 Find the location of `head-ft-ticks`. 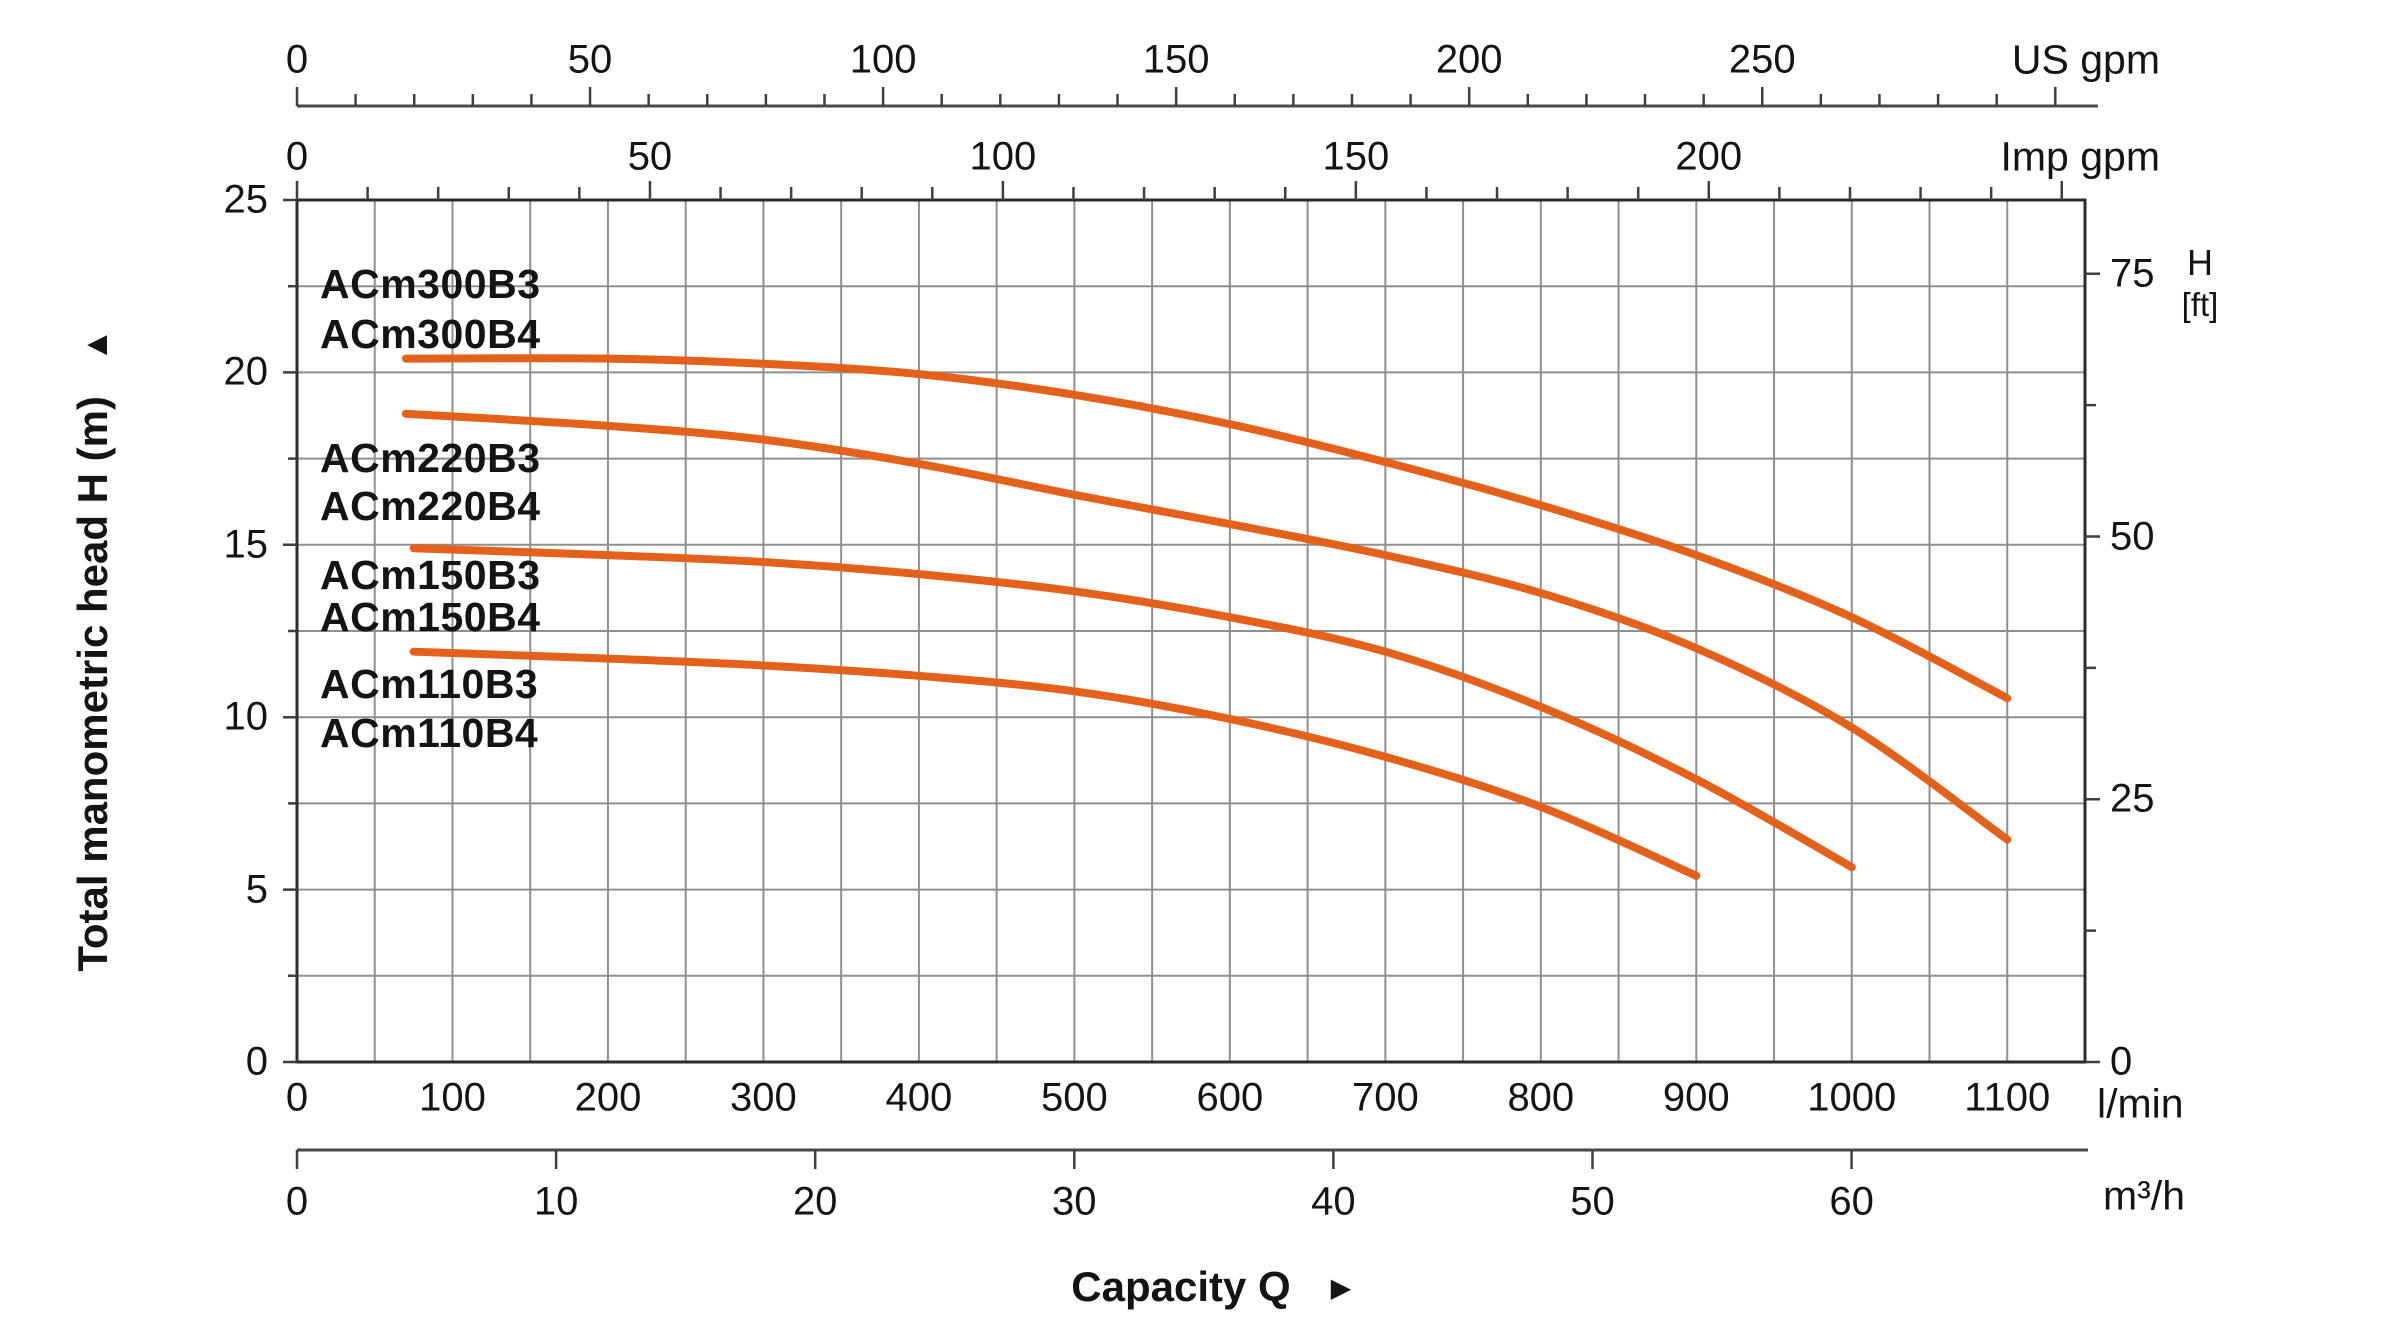

head-ft-ticks is located at coordinates (2092, 668).